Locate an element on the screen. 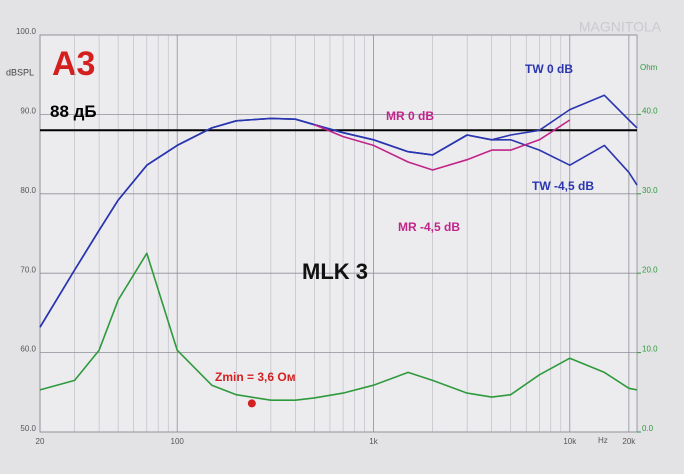 The height and width of the screenshot is (474, 684). y-tick-label: 90.0 is located at coordinates (28, 111).